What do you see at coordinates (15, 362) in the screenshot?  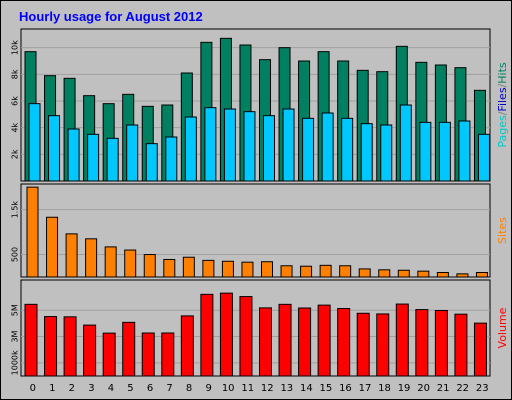 I see `y-tick-label: 1000k` at bounding box center [15, 362].